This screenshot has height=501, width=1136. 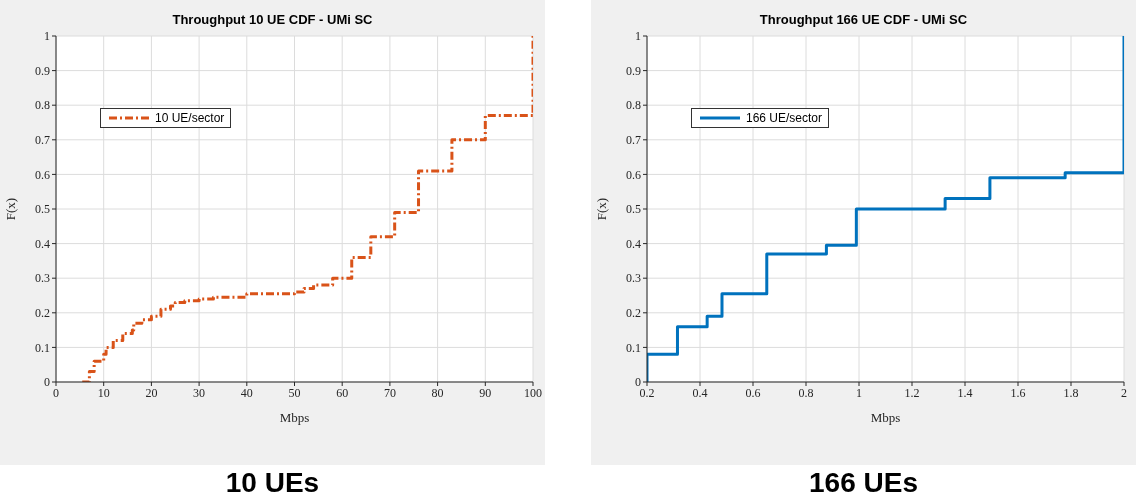 What do you see at coordinates (485, 392) in the screenshot?
I see `x-tick-label: 90` at bounding box center [485, 392].